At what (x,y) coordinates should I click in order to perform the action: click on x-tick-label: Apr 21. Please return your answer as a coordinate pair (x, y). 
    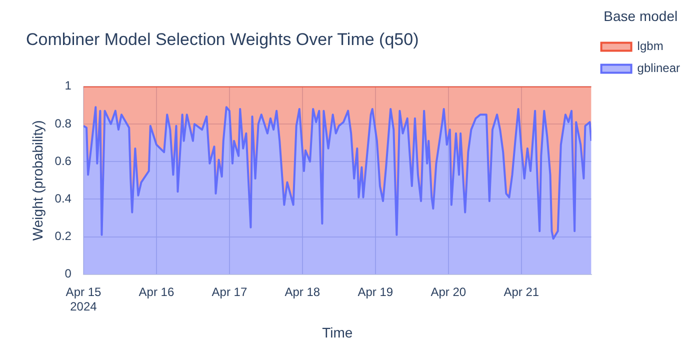
    Looking at the image, I should click on (522, 291).